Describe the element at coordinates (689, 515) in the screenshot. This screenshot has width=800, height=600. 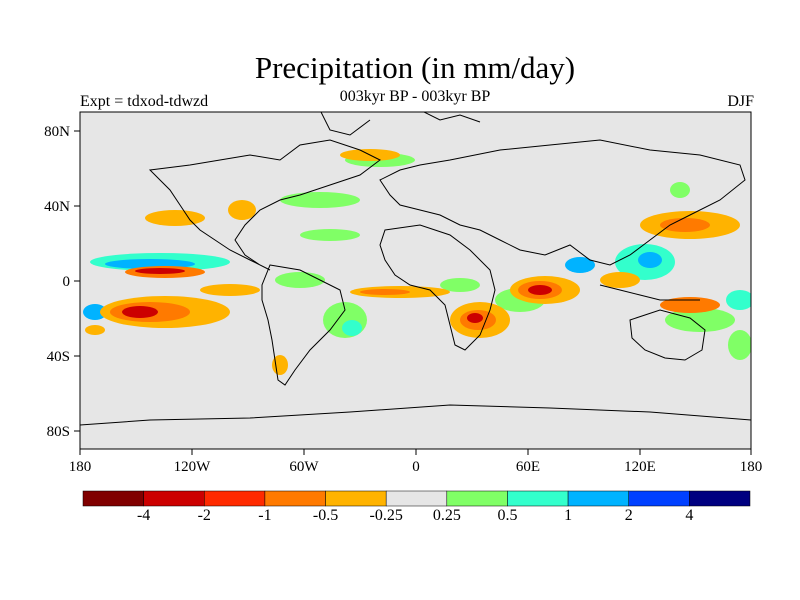
I see `colorbar-label: 4` at that location.